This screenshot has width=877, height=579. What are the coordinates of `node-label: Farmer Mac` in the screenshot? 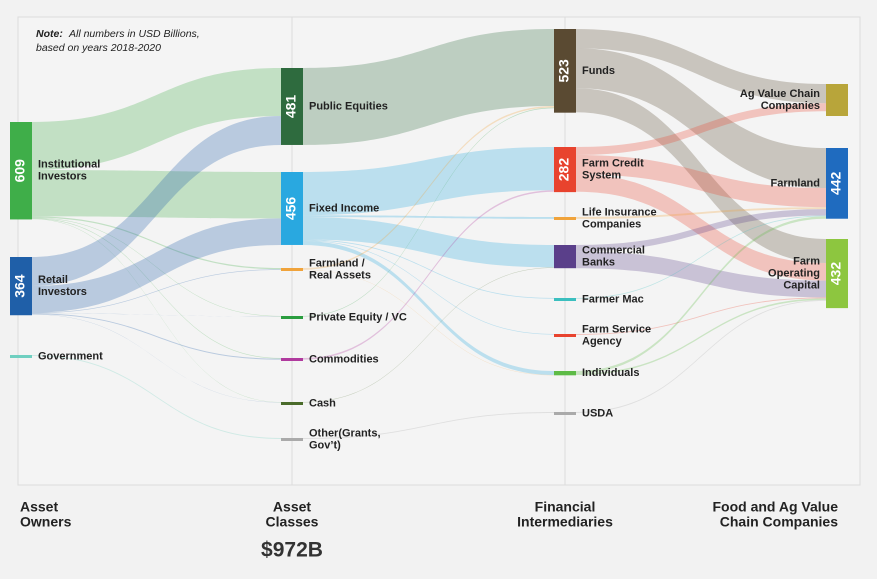 It's located at (613, 299).